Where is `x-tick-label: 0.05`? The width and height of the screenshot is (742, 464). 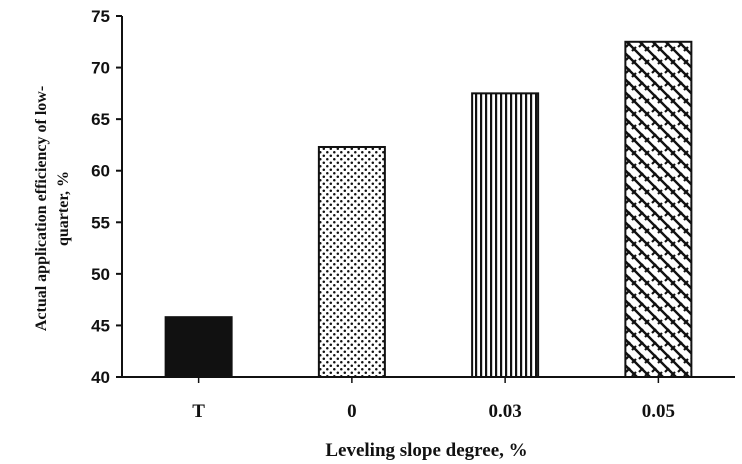
x-tick-label: 0.05 is located at coordinates (658, 411).